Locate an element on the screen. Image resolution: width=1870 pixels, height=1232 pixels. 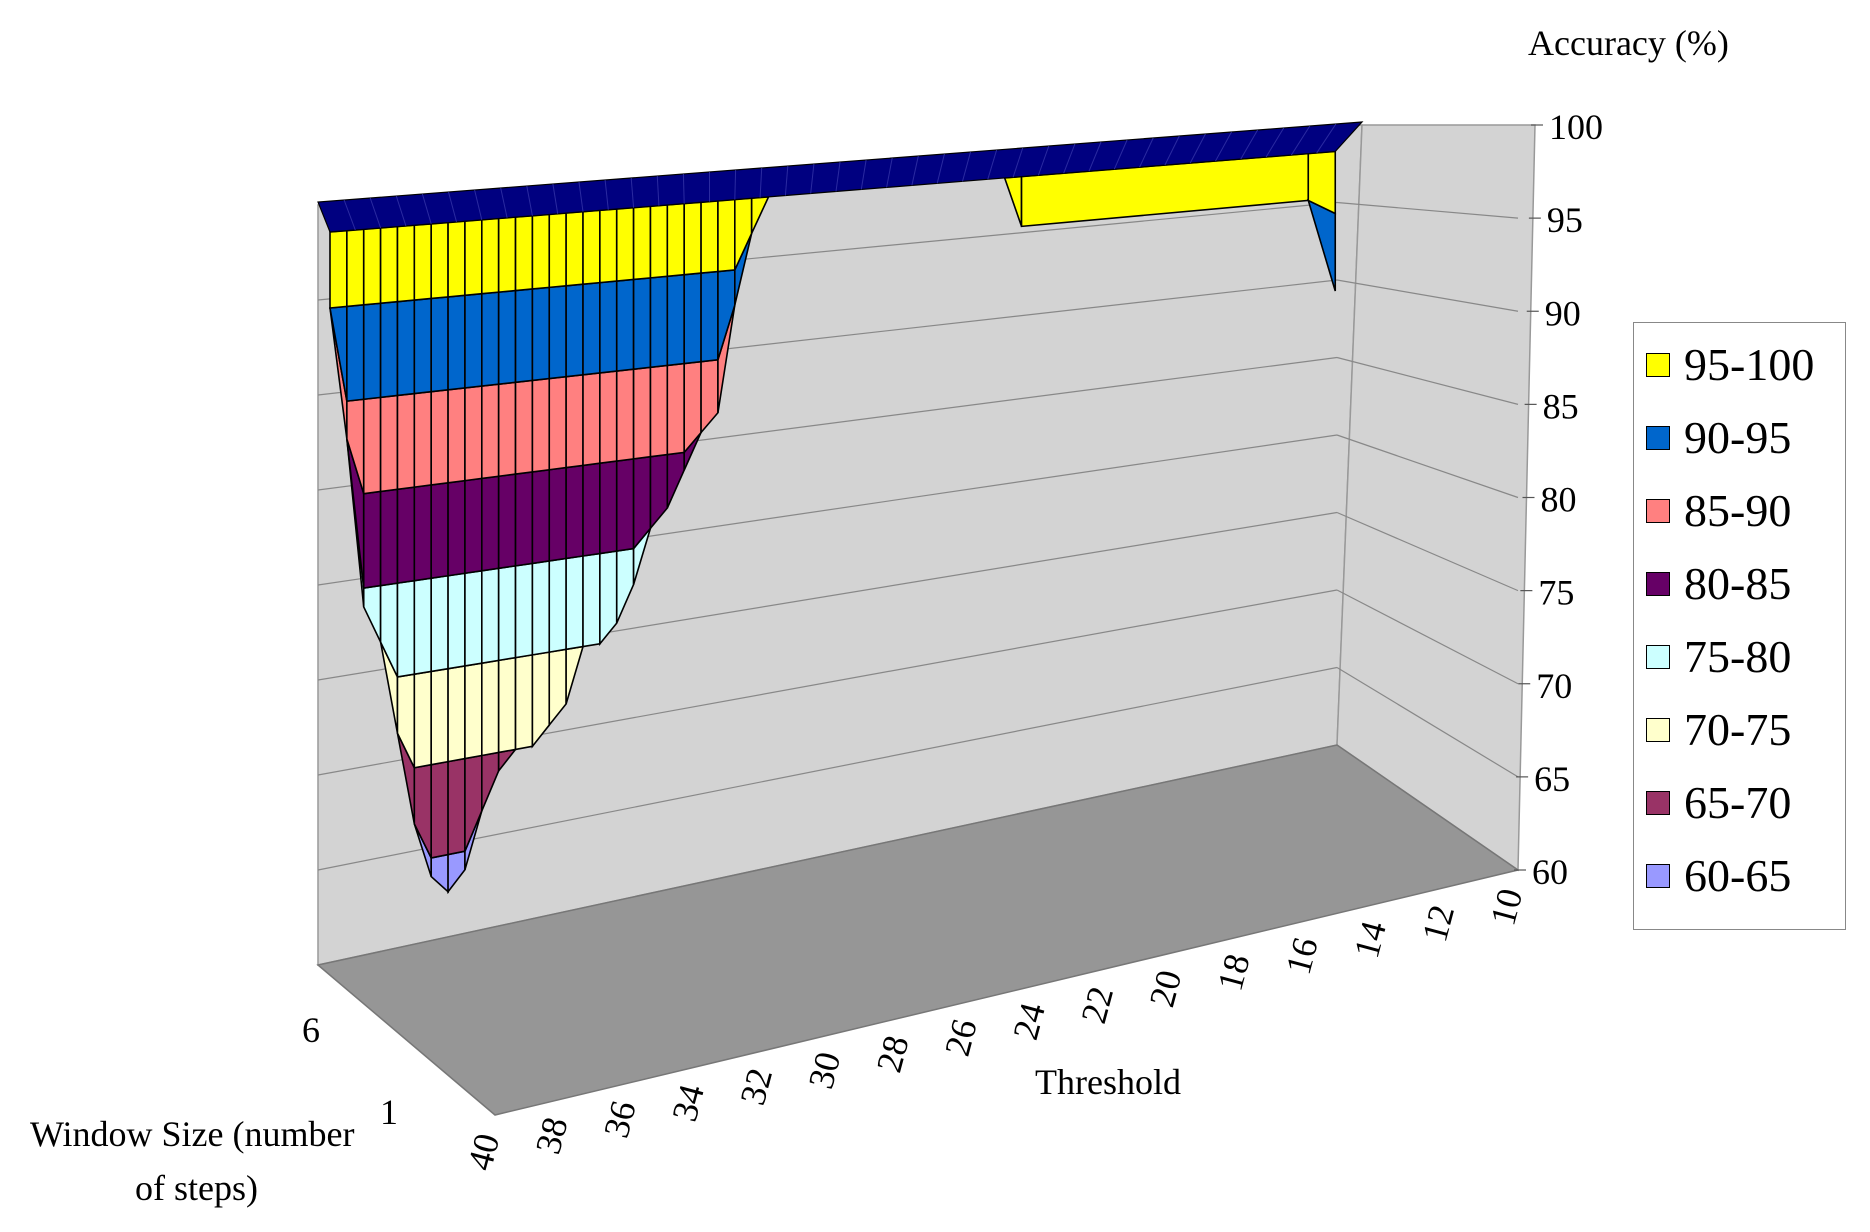
threshold-tick-label: 22 is located at coordinates (1097, 1004).